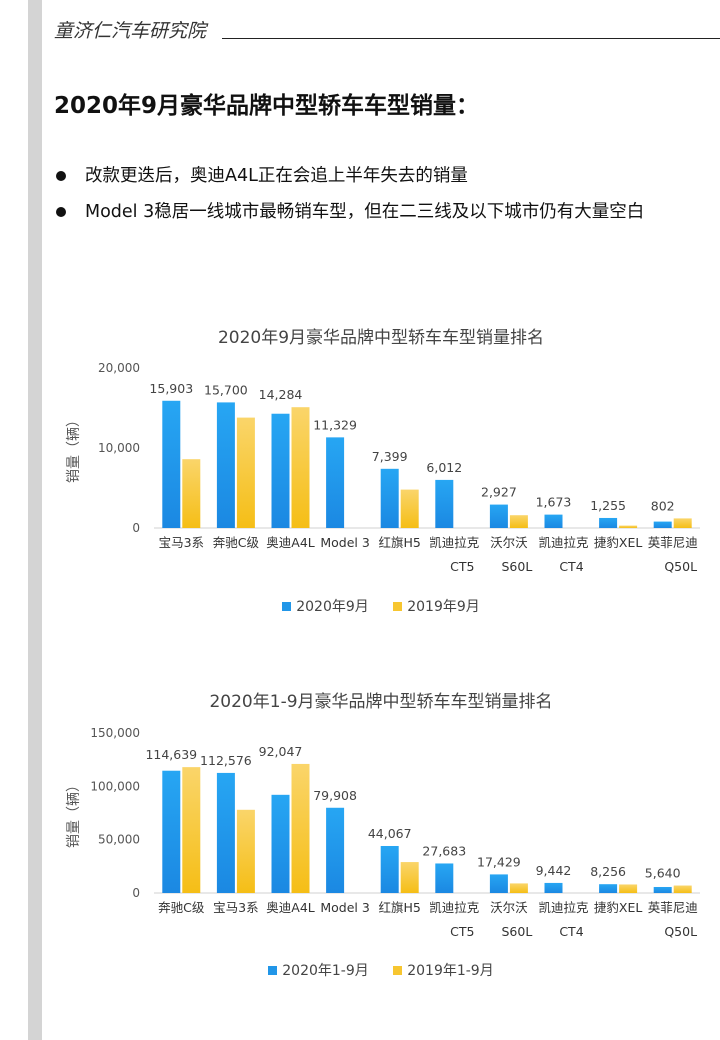 The width and height of the screenshot is (720, 1040). Describe the element at coordinates (276, 176) in the screenshot. I see `bullet-text: 改款更迭后，奥迪A4L正在会追上半年失去的销量` at that location.